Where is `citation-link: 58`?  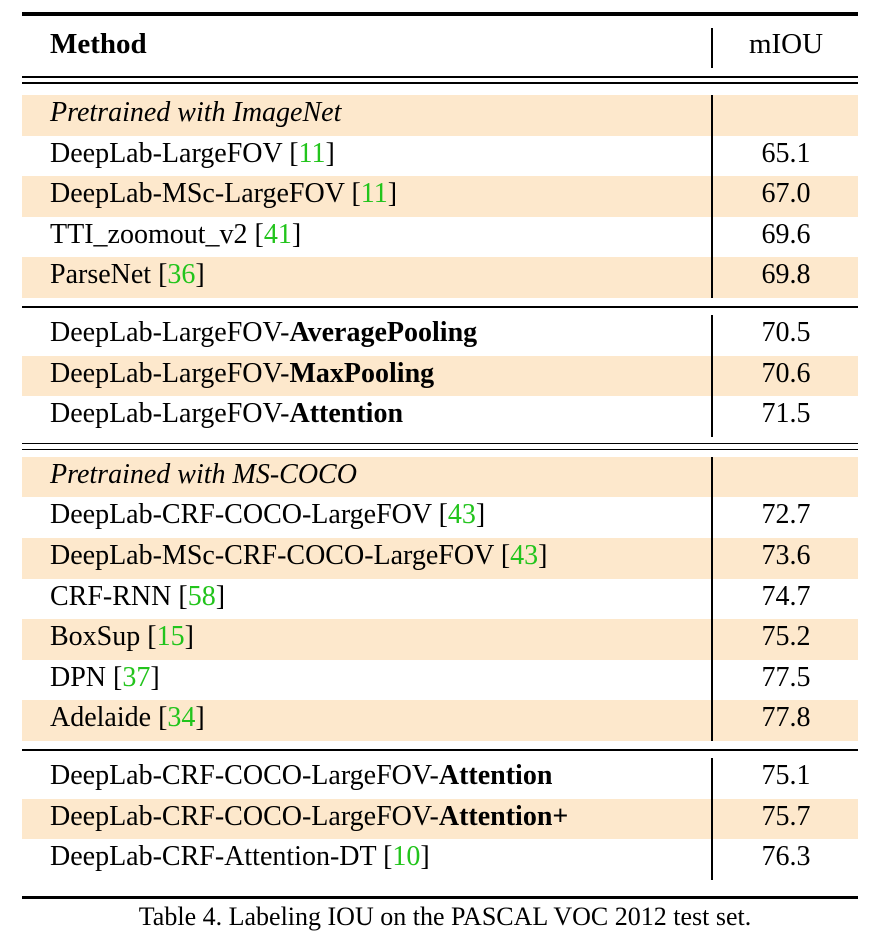
citation-link: 58 is located at coordinates (201, 596).